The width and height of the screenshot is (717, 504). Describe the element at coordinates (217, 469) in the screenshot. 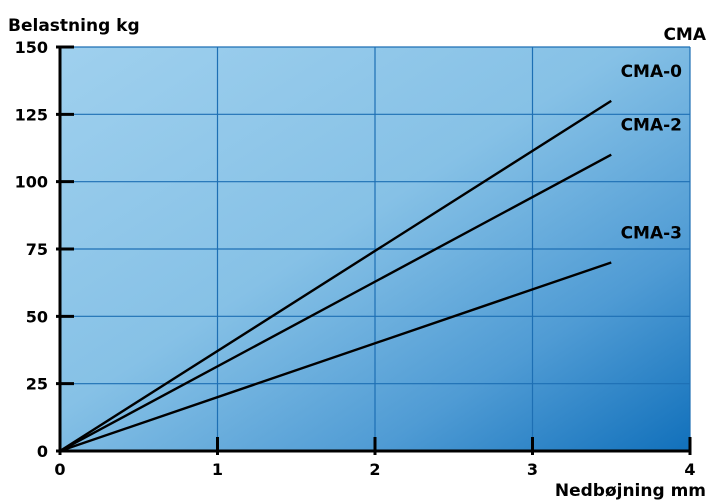

I see `x-tick-label: 1` at that location.